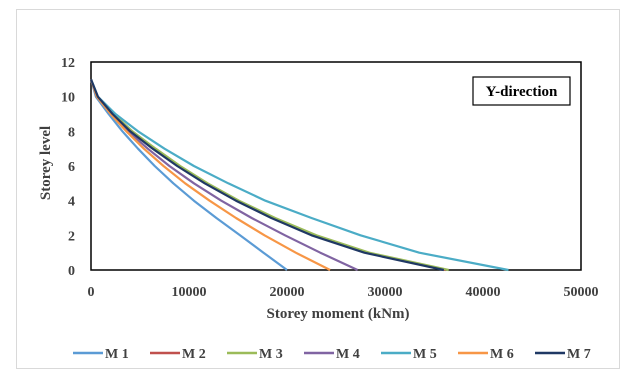 This screenshot has width=629, height=376. Describe the element at coordinates (71, 202) in the screenshot. I see `y-tick-label: 4` at that location.